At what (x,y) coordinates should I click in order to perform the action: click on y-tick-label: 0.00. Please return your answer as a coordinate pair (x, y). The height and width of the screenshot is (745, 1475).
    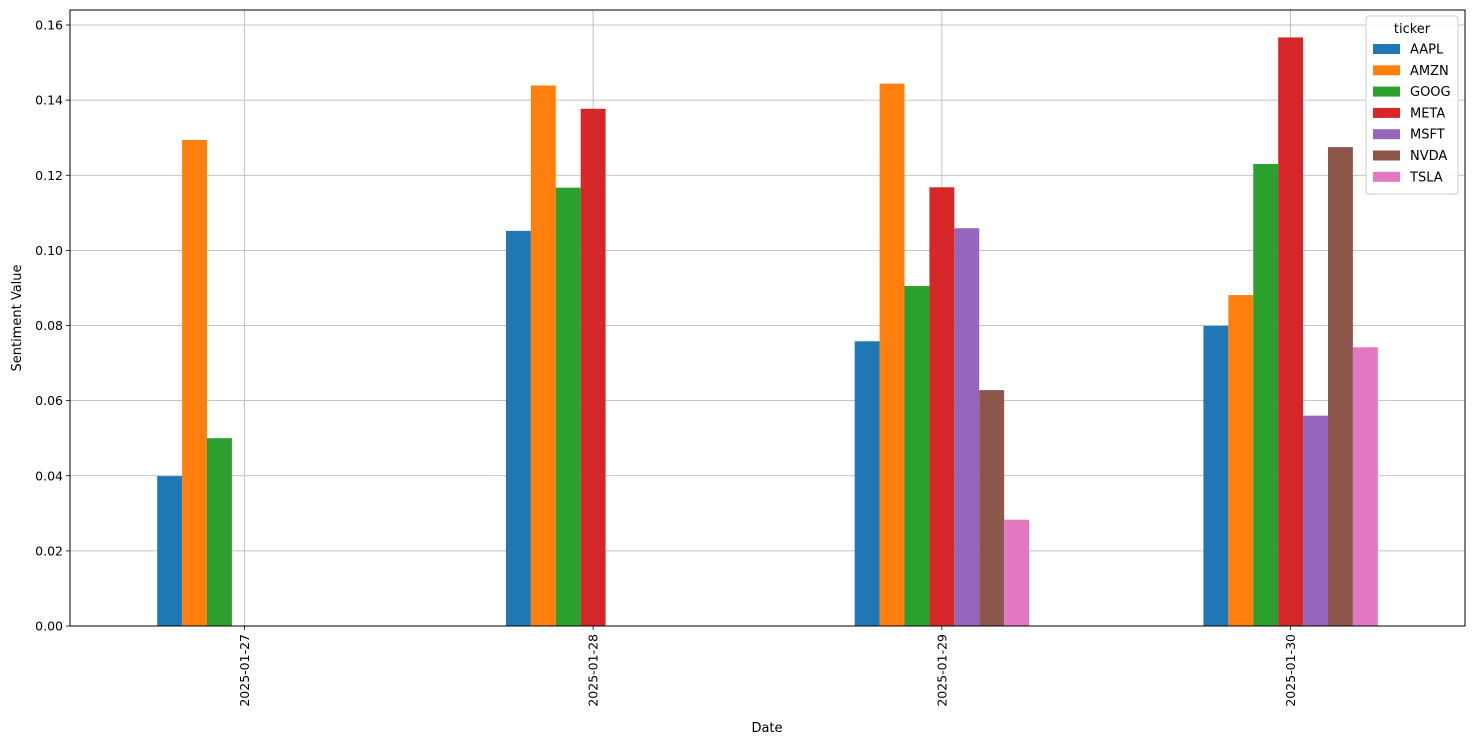
    Looking at the image, I should click on (49, 626).